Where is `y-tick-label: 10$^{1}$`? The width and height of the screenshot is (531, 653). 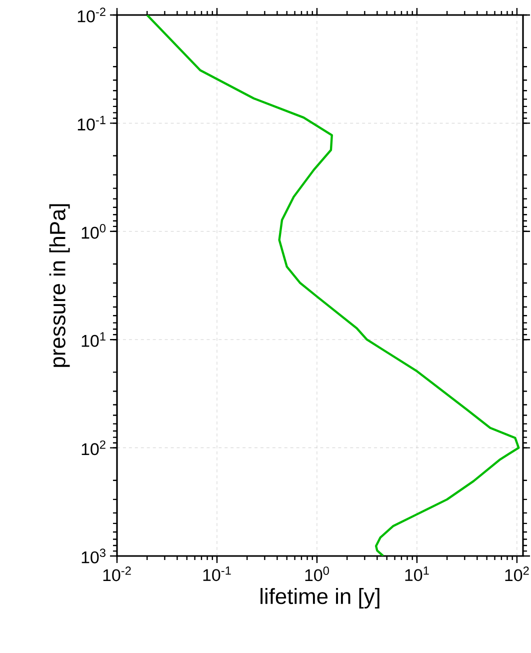 y-tick-label: 10$^{1}$ is located at coordinates (94, 339).